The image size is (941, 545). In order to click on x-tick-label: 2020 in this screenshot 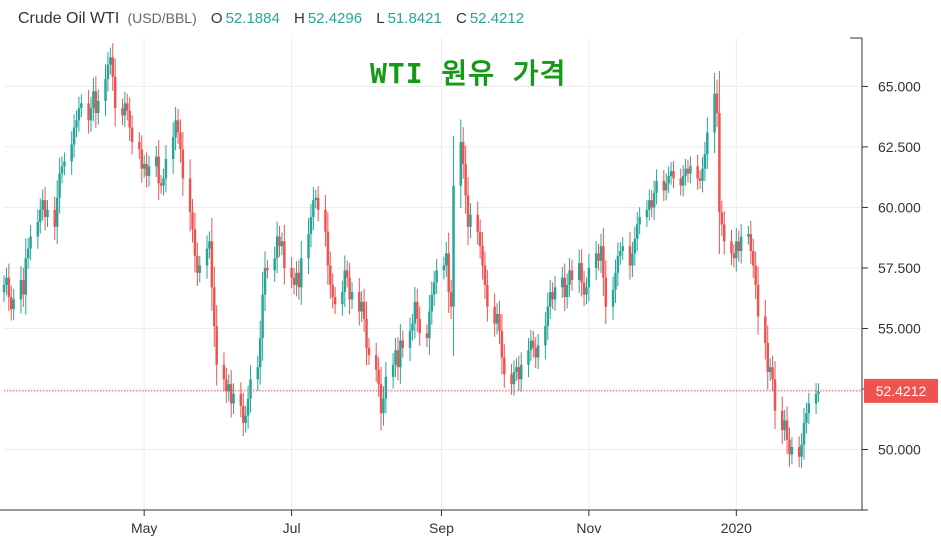, I will do `click(736, 528)`.